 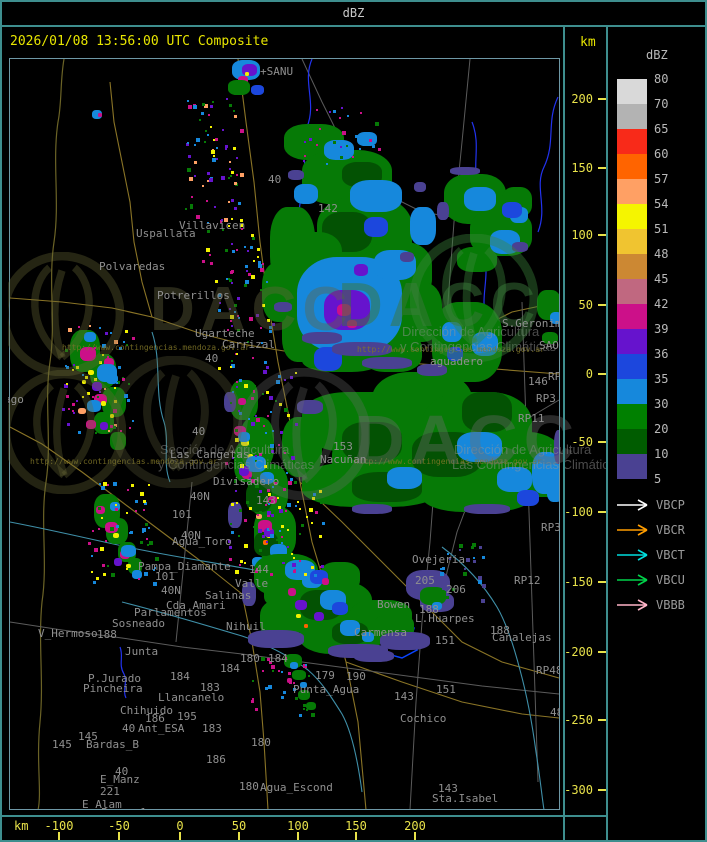 What do you see at coordinates (578, 512) in the screenshot?
I see `right-axis-tick-label: -100` at bounding box center [578, 512].